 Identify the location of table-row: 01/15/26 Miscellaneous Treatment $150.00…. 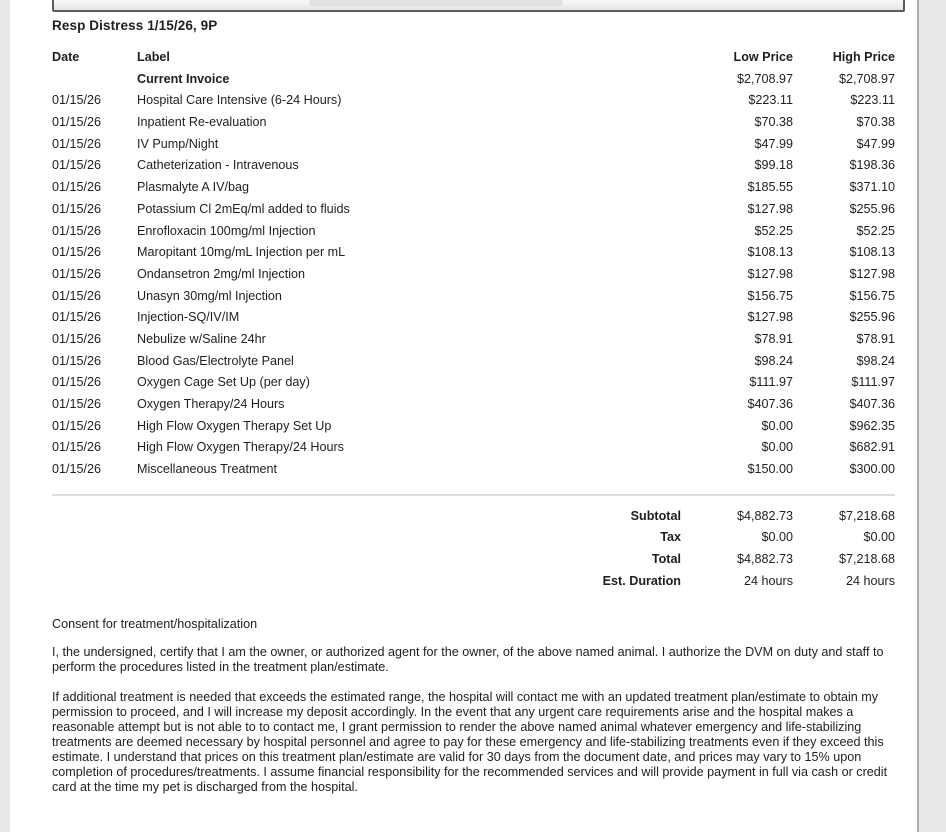
(473, 470).